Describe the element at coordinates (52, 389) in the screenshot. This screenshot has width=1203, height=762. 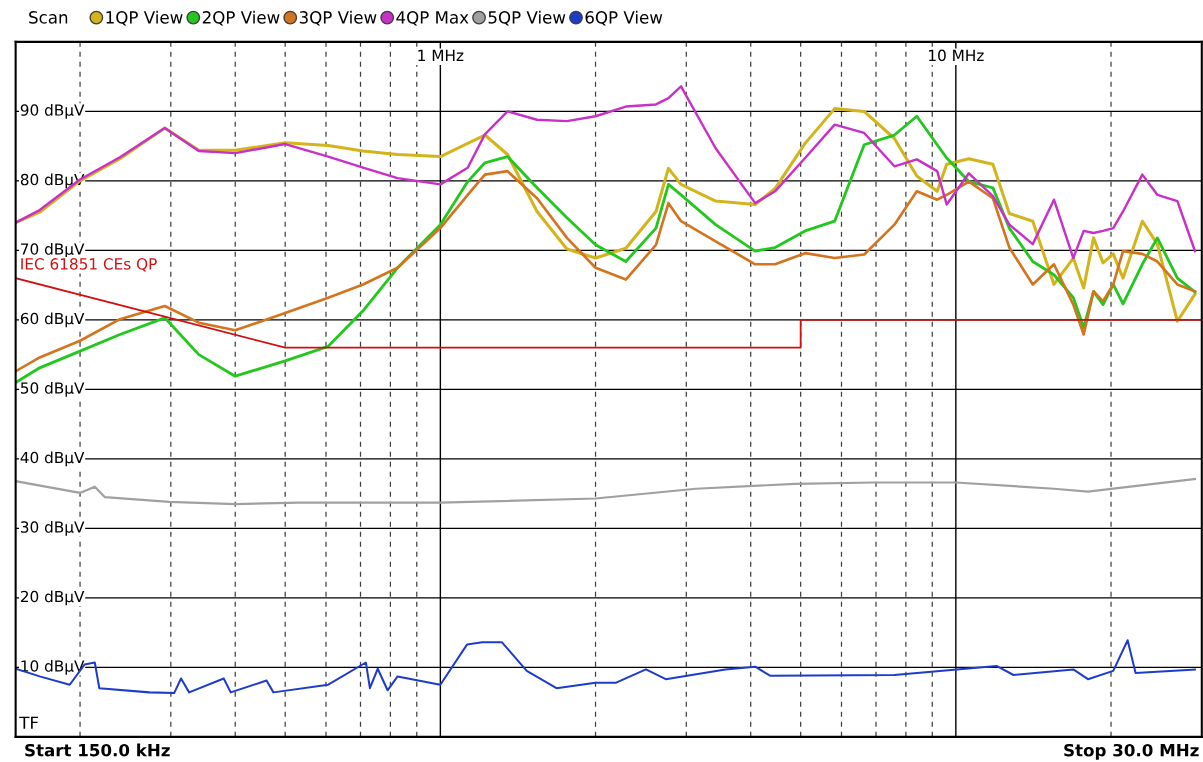
I see `y-tick-label: 50 dBµV` at that location.